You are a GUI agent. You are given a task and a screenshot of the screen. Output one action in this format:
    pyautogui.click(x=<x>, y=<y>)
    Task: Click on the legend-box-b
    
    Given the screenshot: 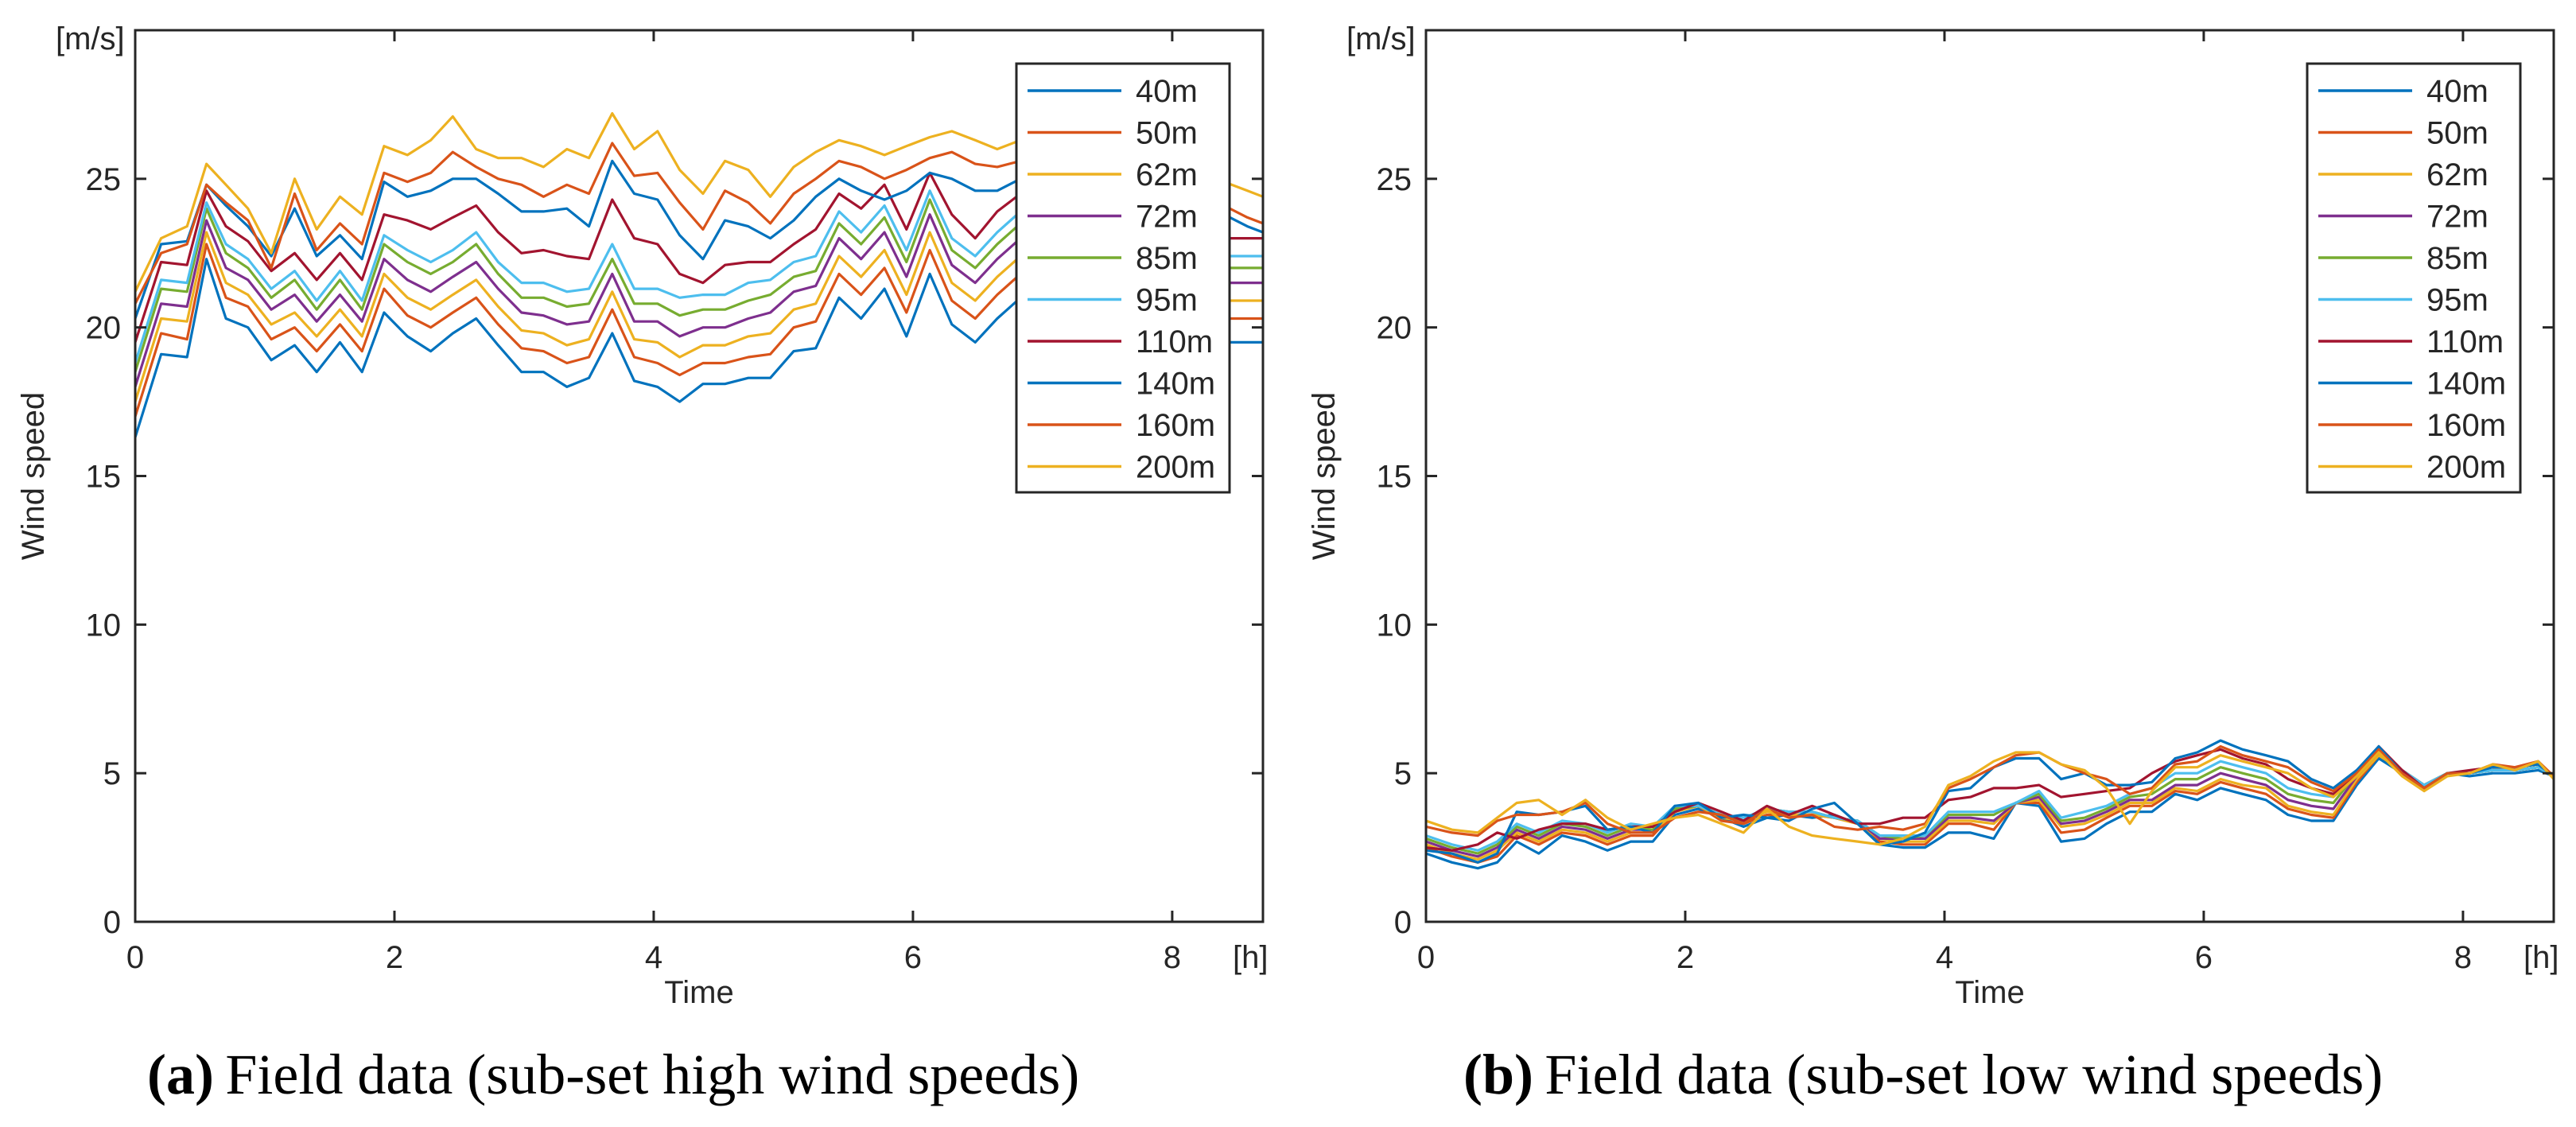 What is the action you would take?
    pyautogui.click(x=2414, y=278)
    